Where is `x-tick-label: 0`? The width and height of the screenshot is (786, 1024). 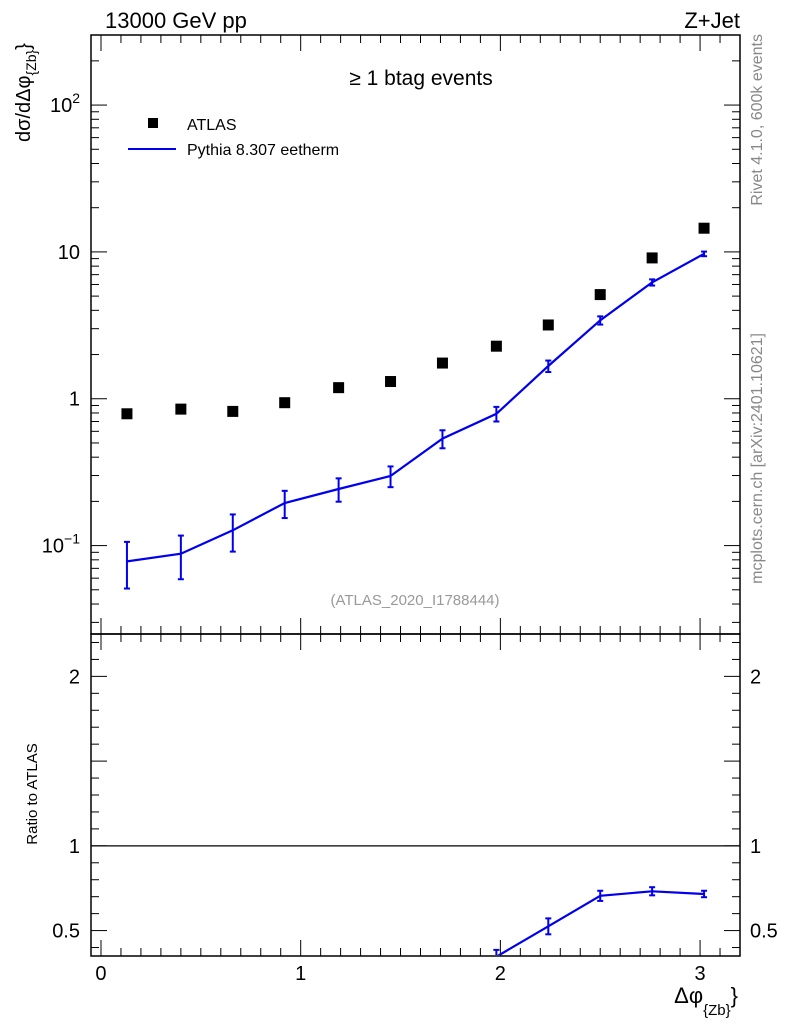
x-tick-label: 0 is located at coordinates (100, 974).